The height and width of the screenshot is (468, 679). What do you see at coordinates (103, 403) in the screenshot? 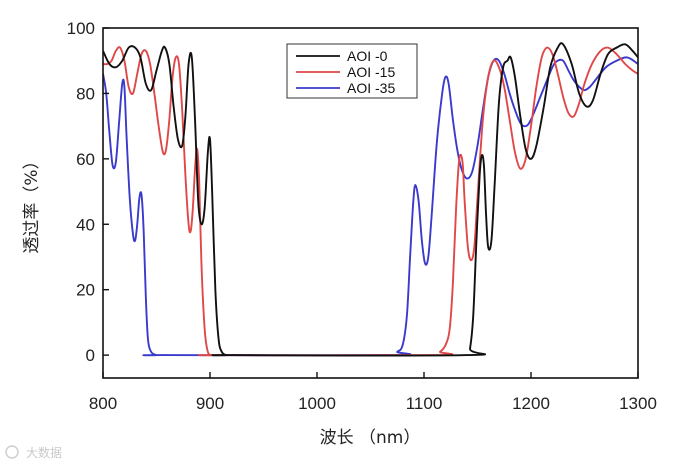
I see `x-tick-label: 800` at bounding box center [103, 403].